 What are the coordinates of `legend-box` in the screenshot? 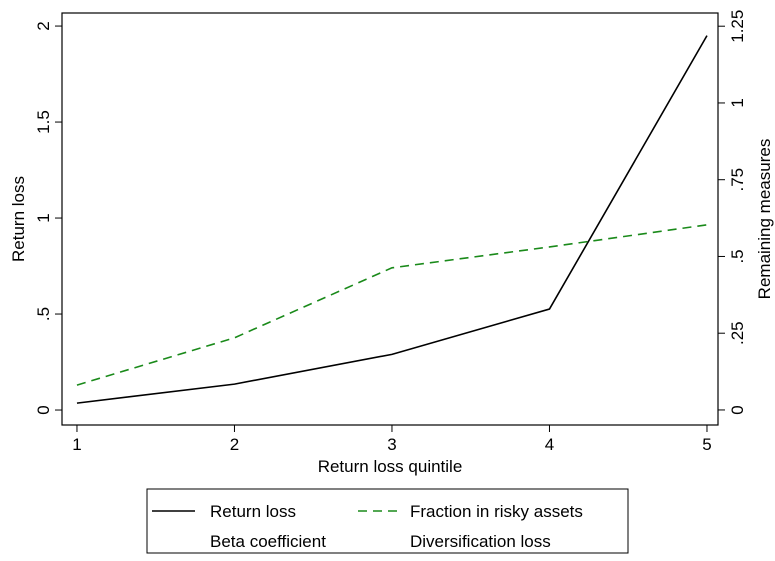 It's located at (387, 521).